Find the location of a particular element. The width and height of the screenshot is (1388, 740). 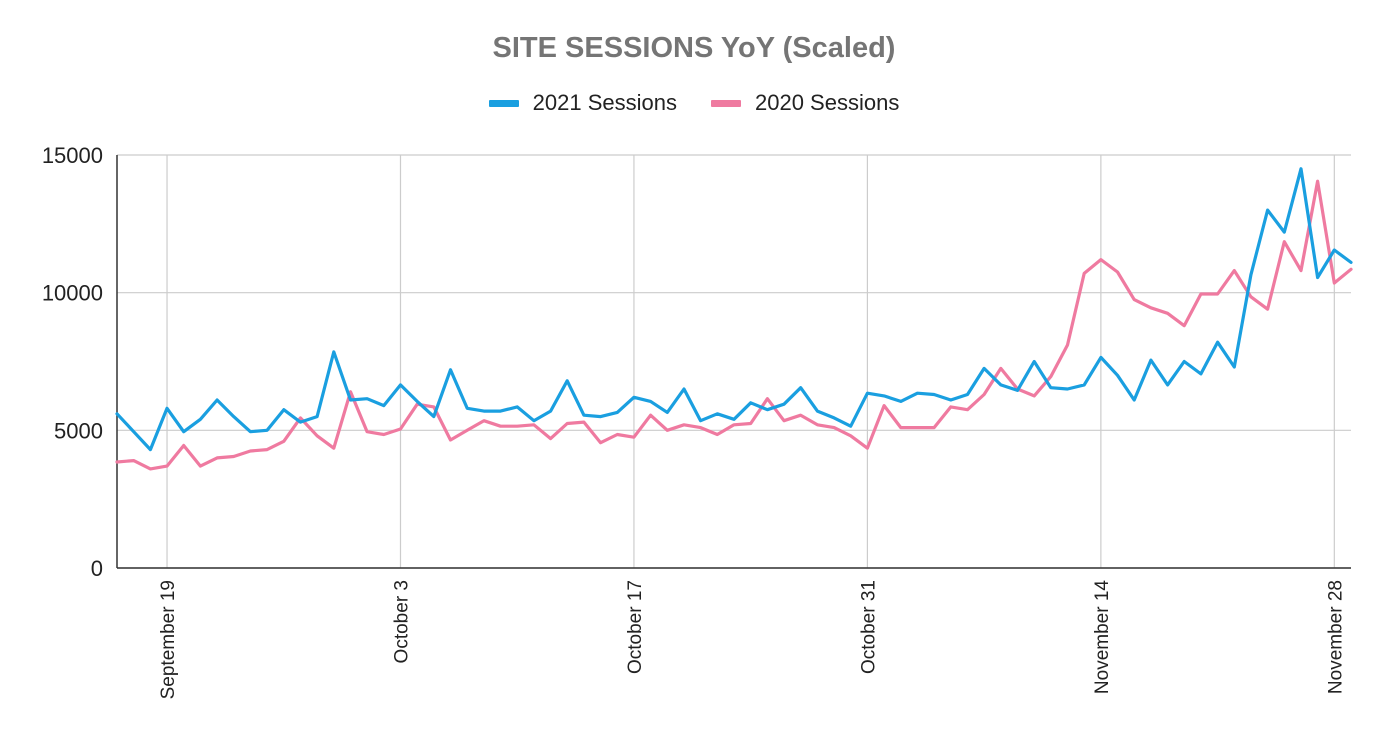

y-tick-label-5000: 5000 is located at coordinates (78, 430).